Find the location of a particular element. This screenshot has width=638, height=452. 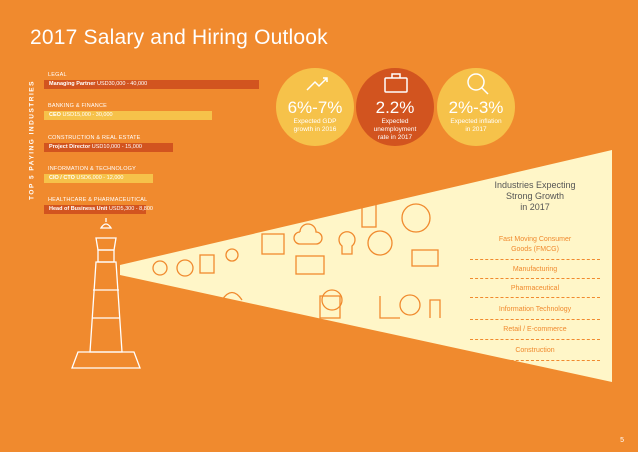

chart-up-icon is located at coordinates (317, 84).